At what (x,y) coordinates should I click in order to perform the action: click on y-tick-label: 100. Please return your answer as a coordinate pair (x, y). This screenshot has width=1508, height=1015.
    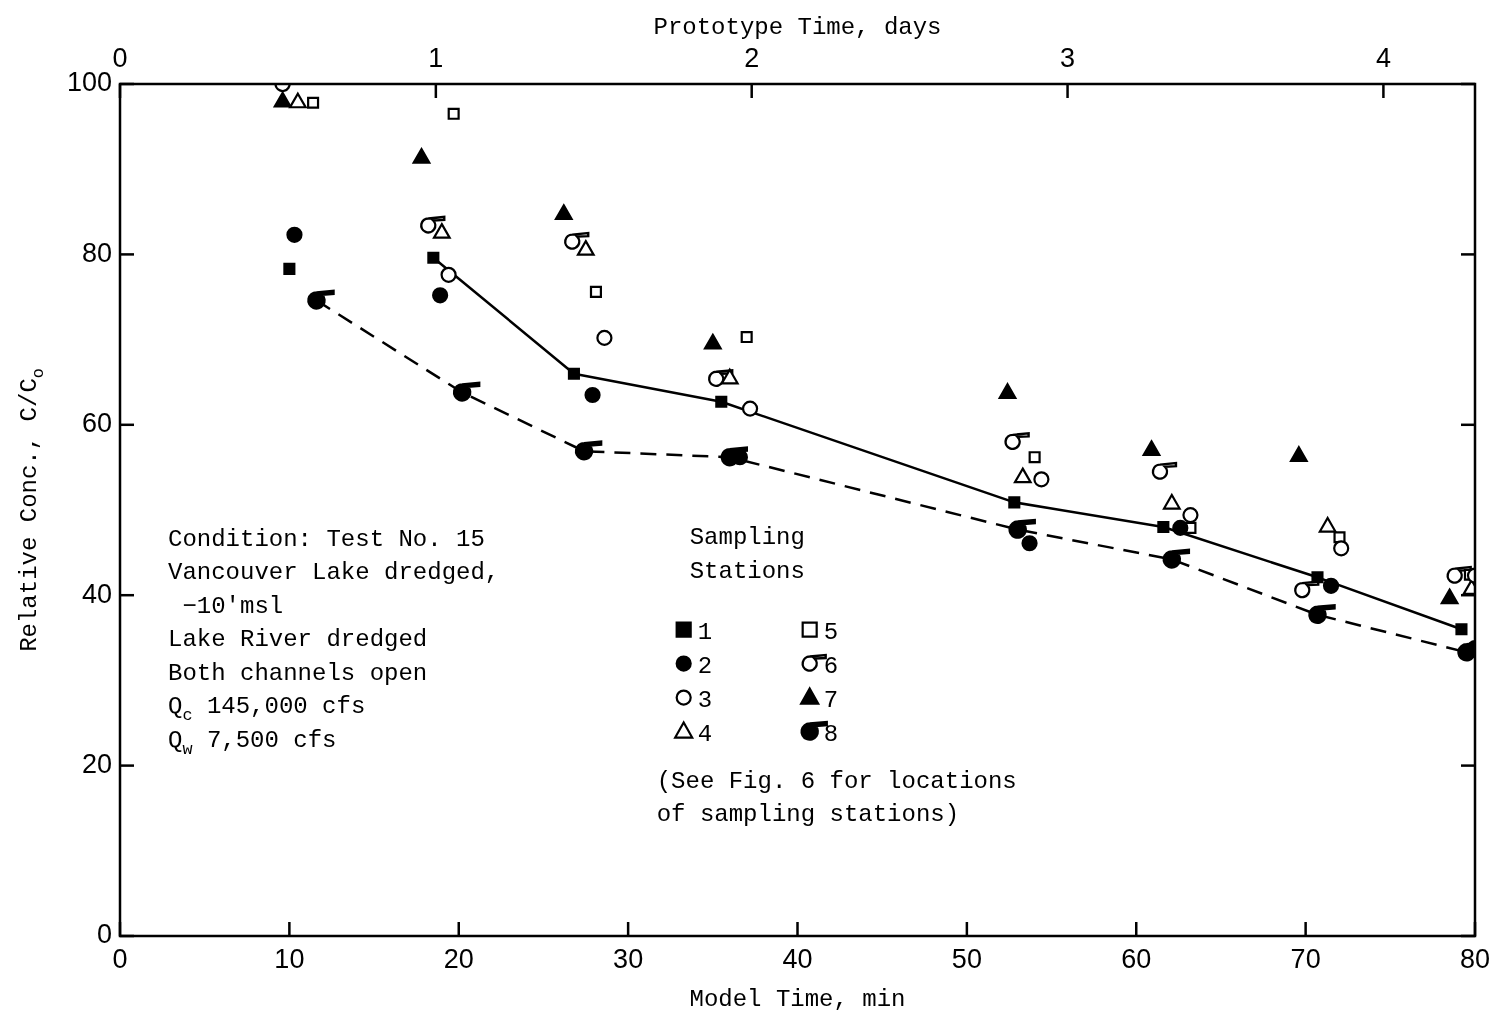
    Looking at the image, I should click on (89, 82).